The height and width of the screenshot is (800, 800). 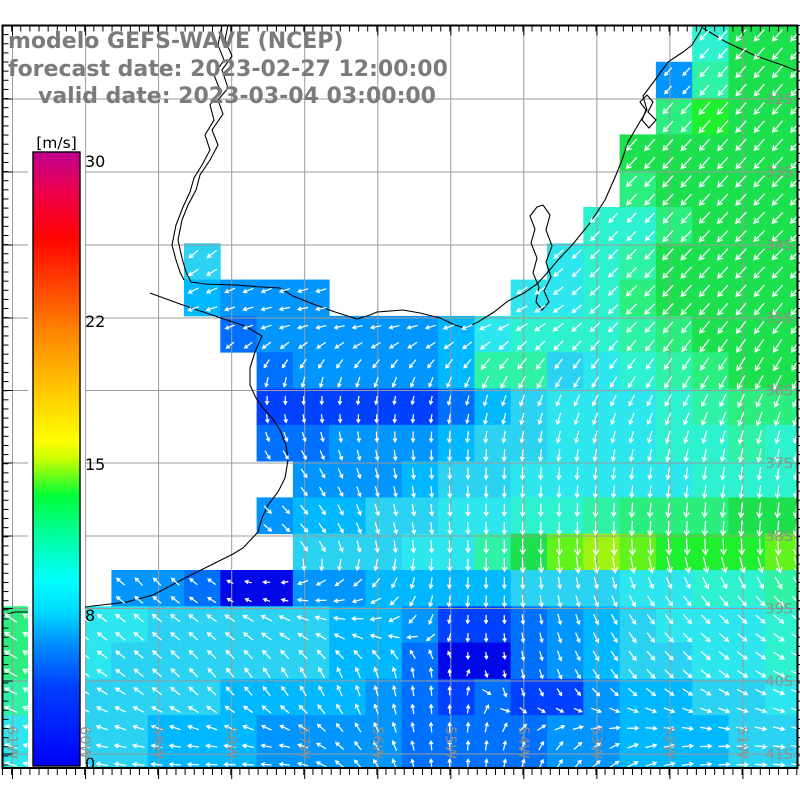 I want to click on lon-label: 52W, so click(x=669, y=742).